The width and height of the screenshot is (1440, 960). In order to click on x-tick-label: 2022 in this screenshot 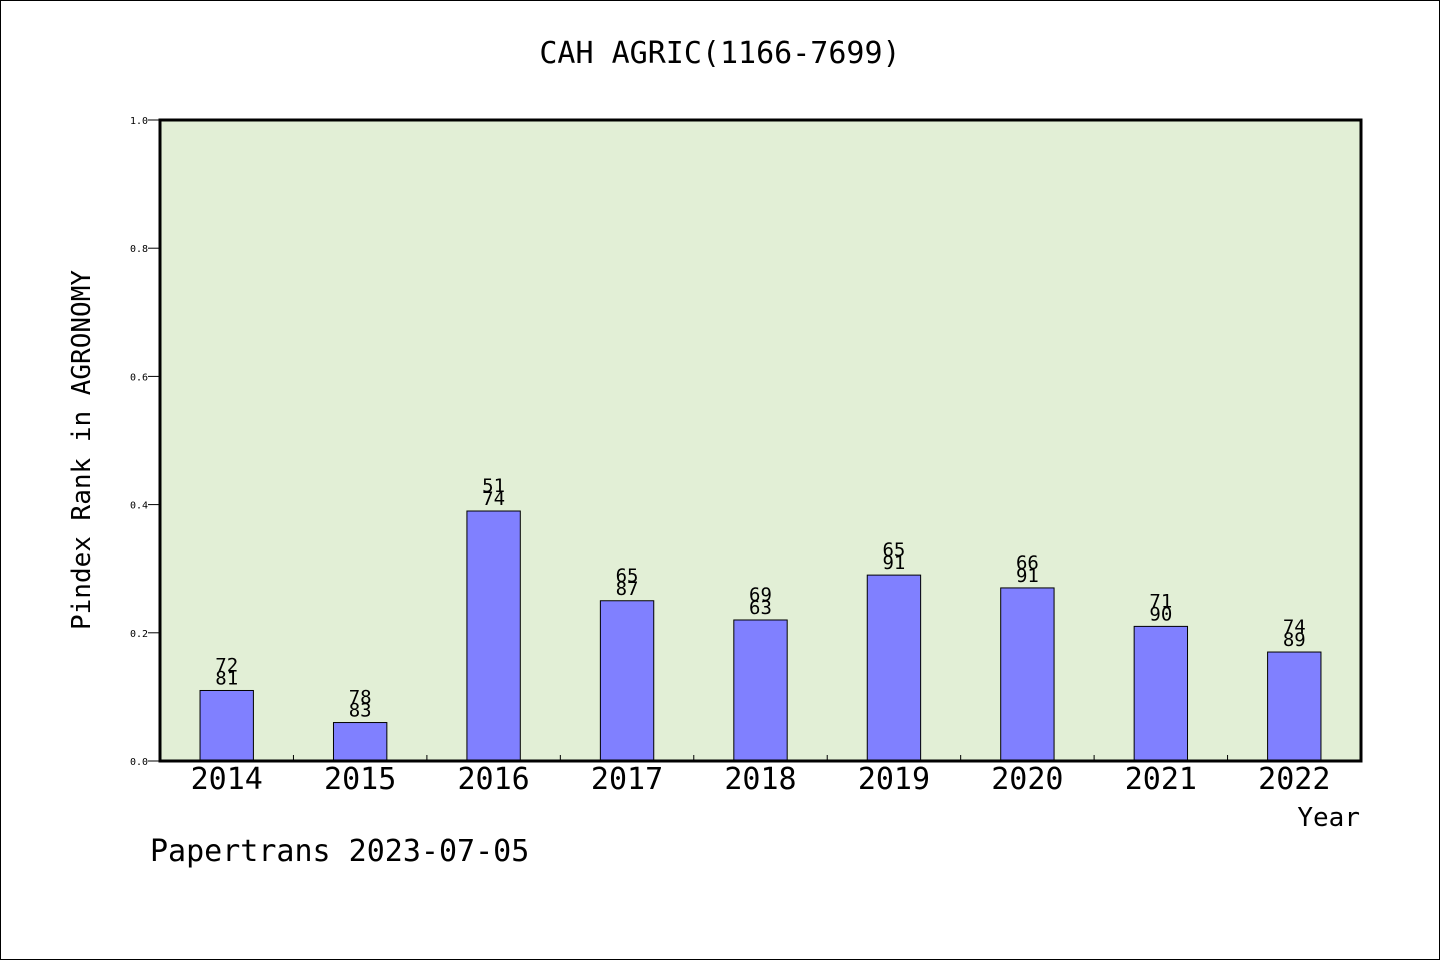, I will do `click(1294, 779)`.